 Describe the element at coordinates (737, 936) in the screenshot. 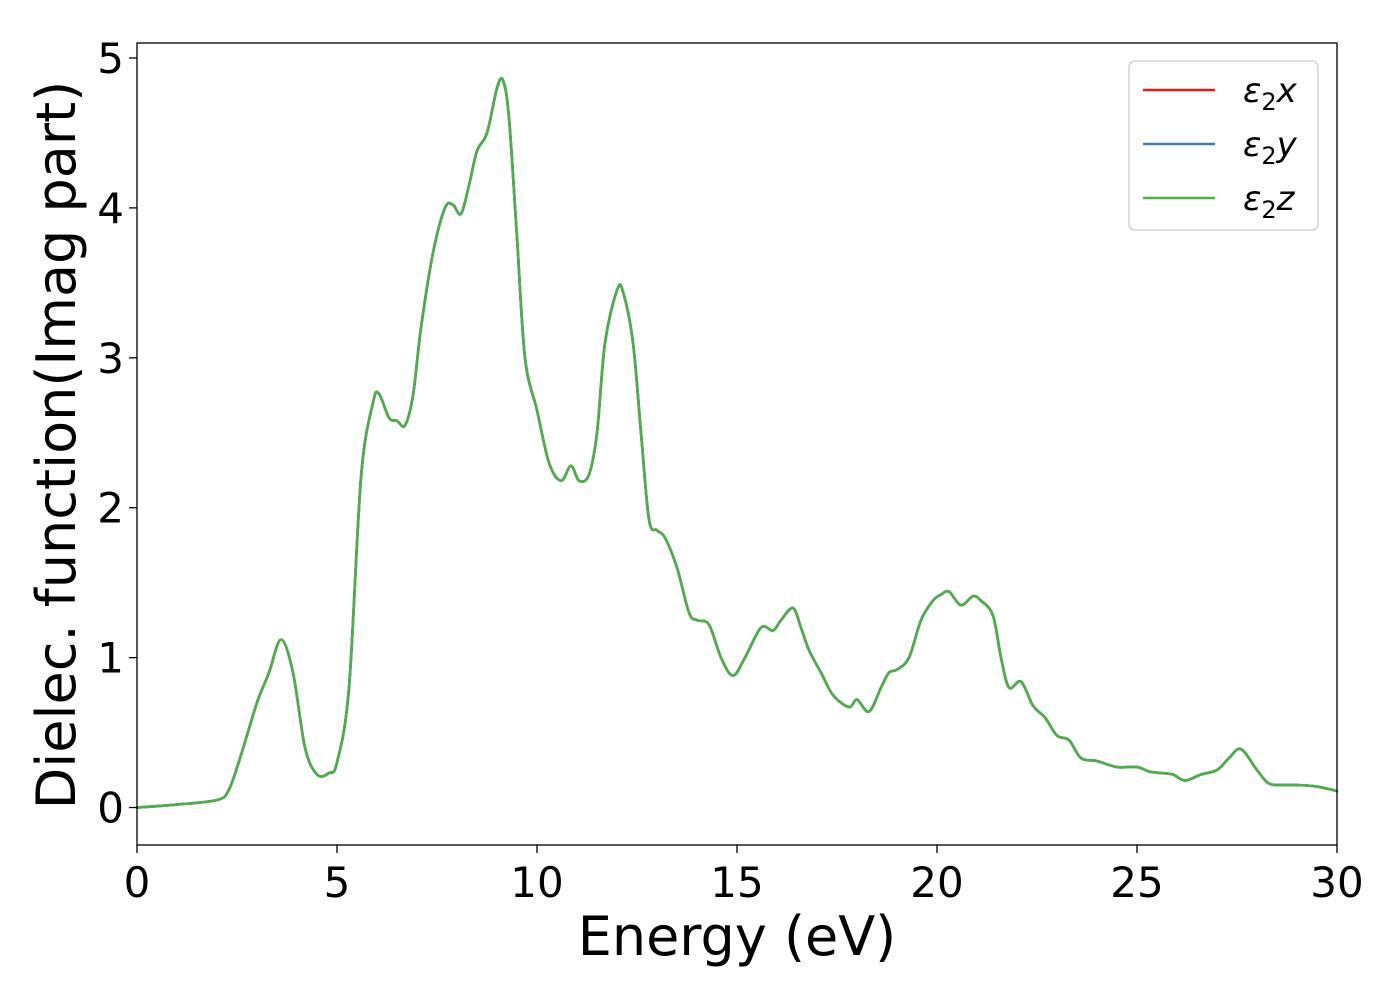

I see `x-axis-label: Energy (eV)` at that location.